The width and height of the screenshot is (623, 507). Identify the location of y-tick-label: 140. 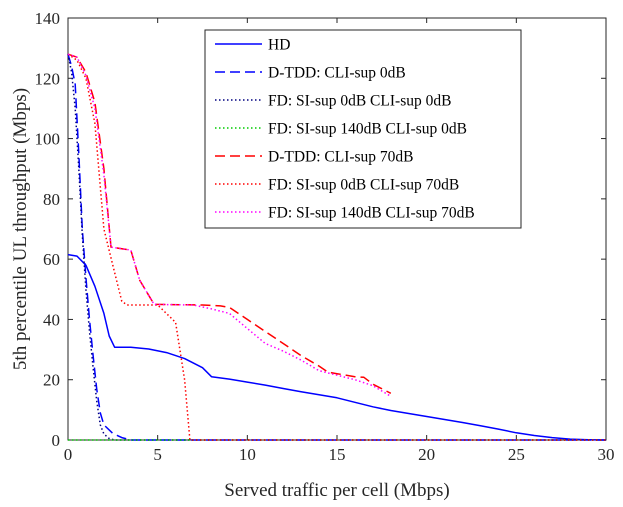
(48, 18).